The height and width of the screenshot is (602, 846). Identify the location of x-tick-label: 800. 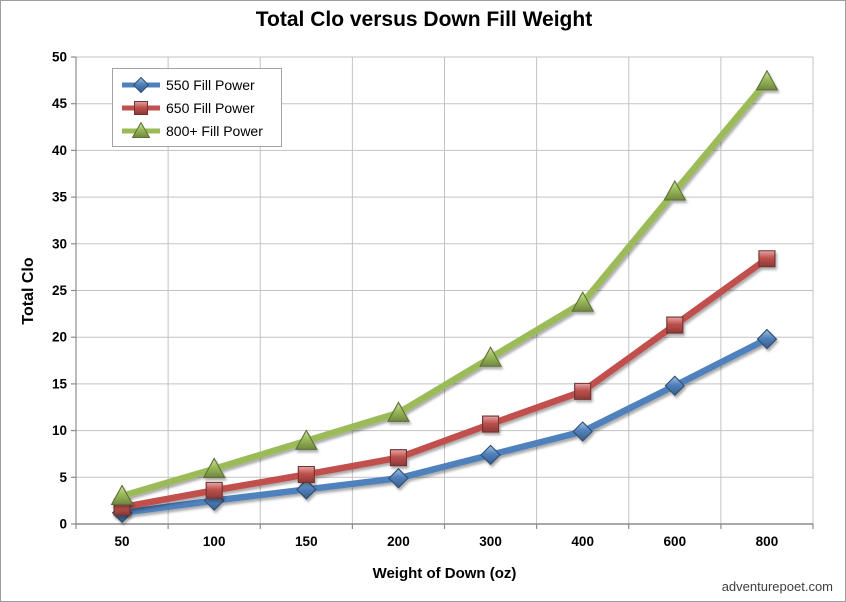
(767, 541).